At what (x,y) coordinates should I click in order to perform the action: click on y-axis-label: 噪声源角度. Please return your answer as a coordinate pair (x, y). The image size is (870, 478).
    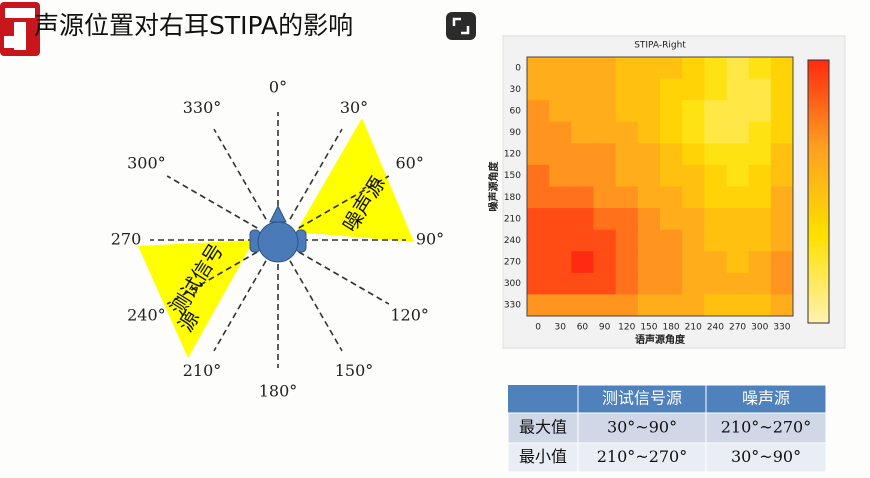
    Looking at the image, I should click on (493, 186).